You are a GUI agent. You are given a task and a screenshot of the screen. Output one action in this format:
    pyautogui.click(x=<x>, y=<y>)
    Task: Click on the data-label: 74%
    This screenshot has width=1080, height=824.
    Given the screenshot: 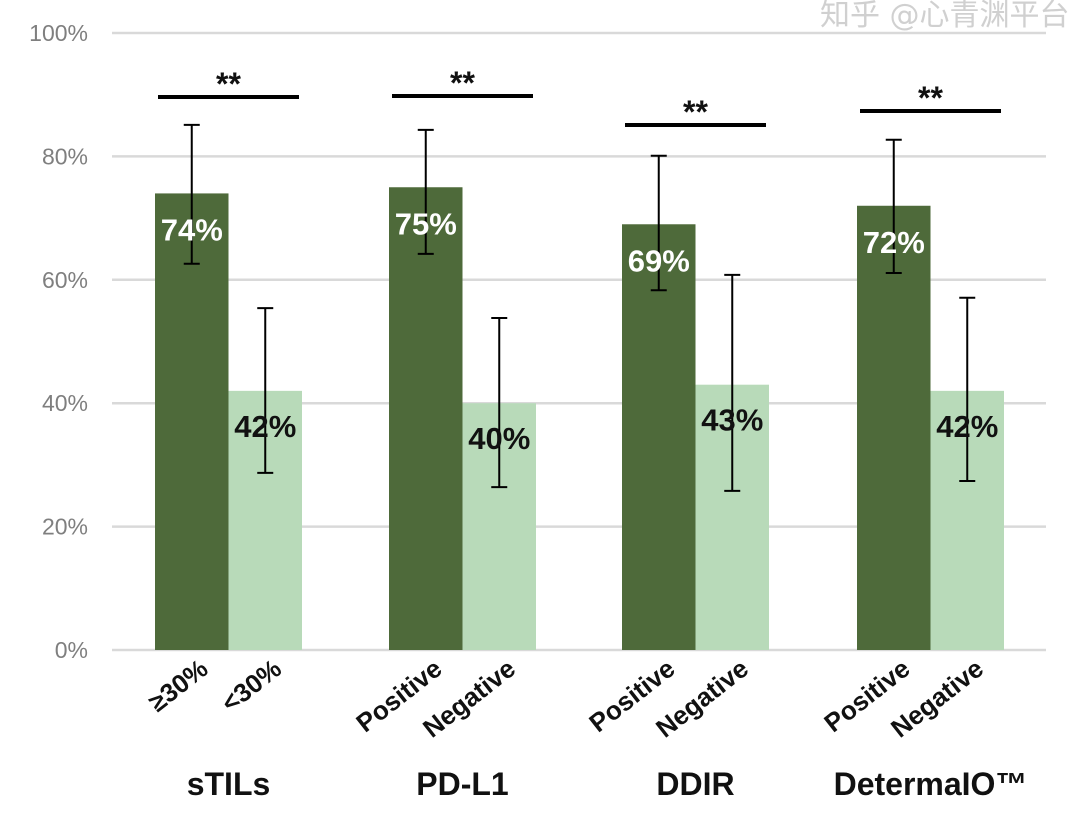 What is the action you would take?
    pyautogui.click(x=192, y=229)
    